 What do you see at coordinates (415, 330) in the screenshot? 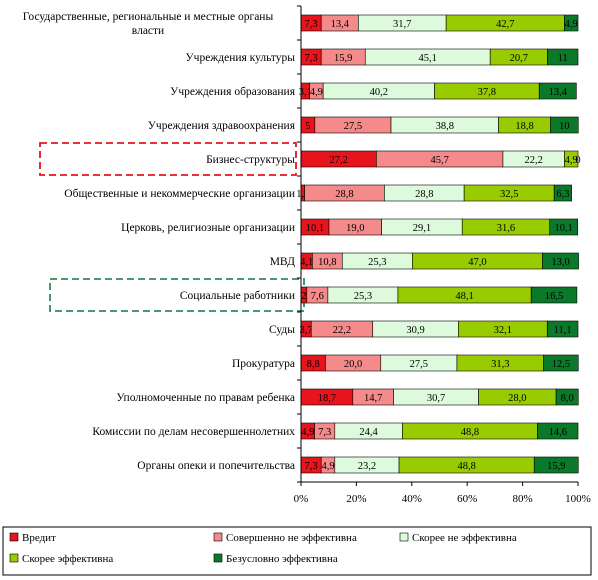
I see `data-label: 30,9` at bounding box center [415, 330].